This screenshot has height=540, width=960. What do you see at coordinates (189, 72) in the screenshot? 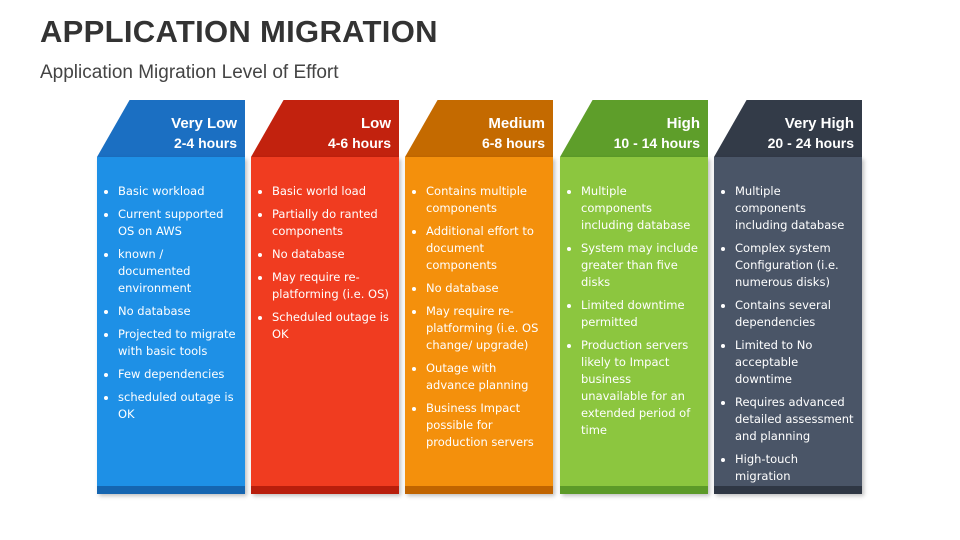
I see `subtitle: Application Migration Level of Effort` at bounding box center [189, 72].